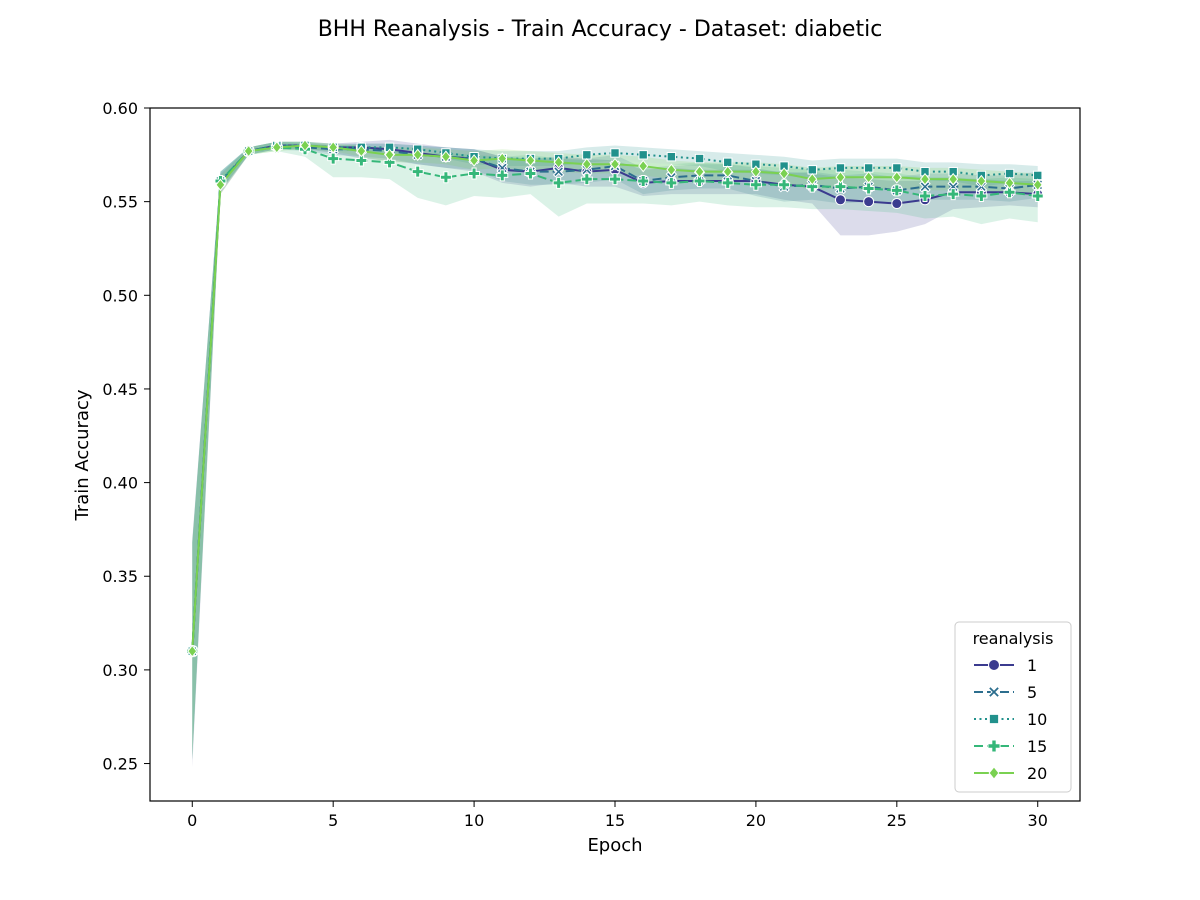 This screenshot has height=900, width=1200. What do you see at coordinates (1037, 719) in the screenshot?
I see `legend-label-10: 10` at bounding box center [1037, 719].